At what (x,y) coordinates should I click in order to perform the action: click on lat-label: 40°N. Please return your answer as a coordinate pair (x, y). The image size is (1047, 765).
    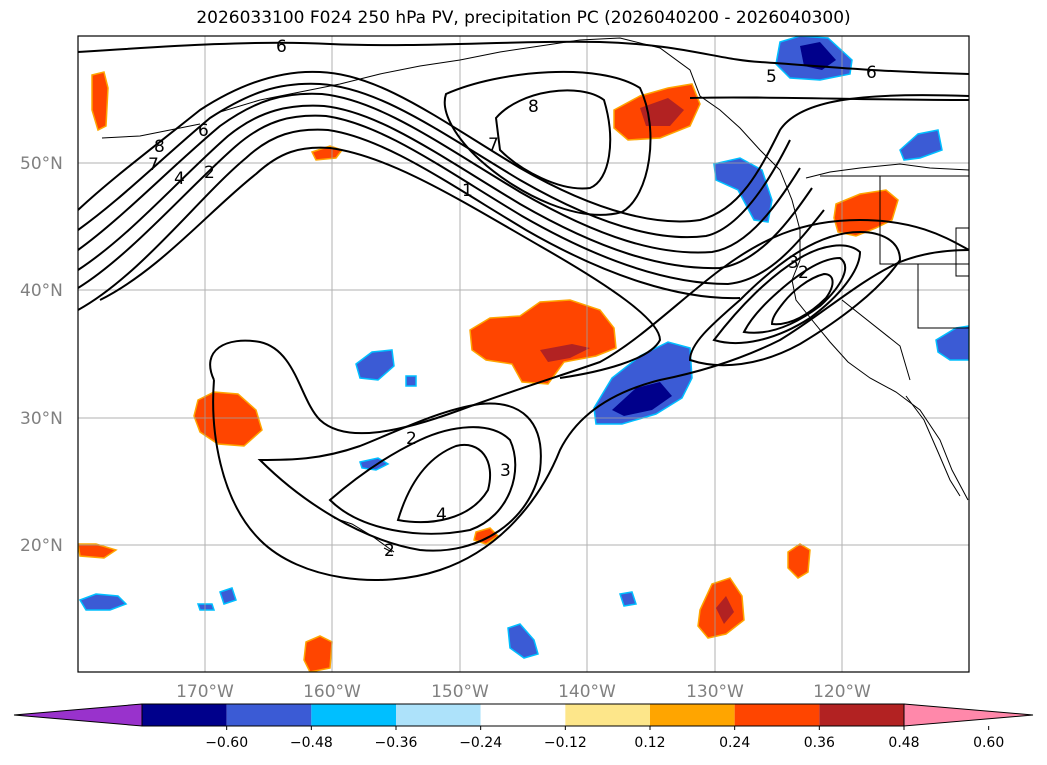
    Looking at the image, I should click on (41, 291).